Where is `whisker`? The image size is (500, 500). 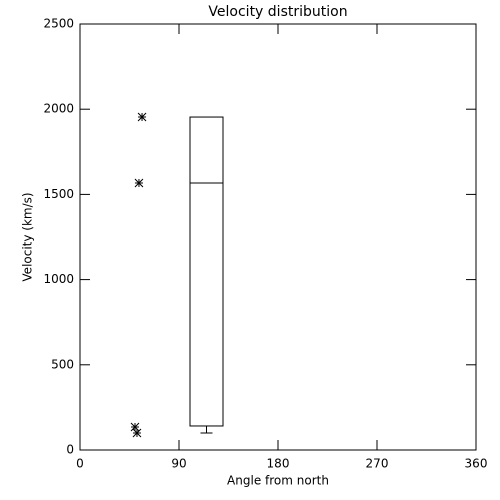 whisker is located at coordinates (206, 429).